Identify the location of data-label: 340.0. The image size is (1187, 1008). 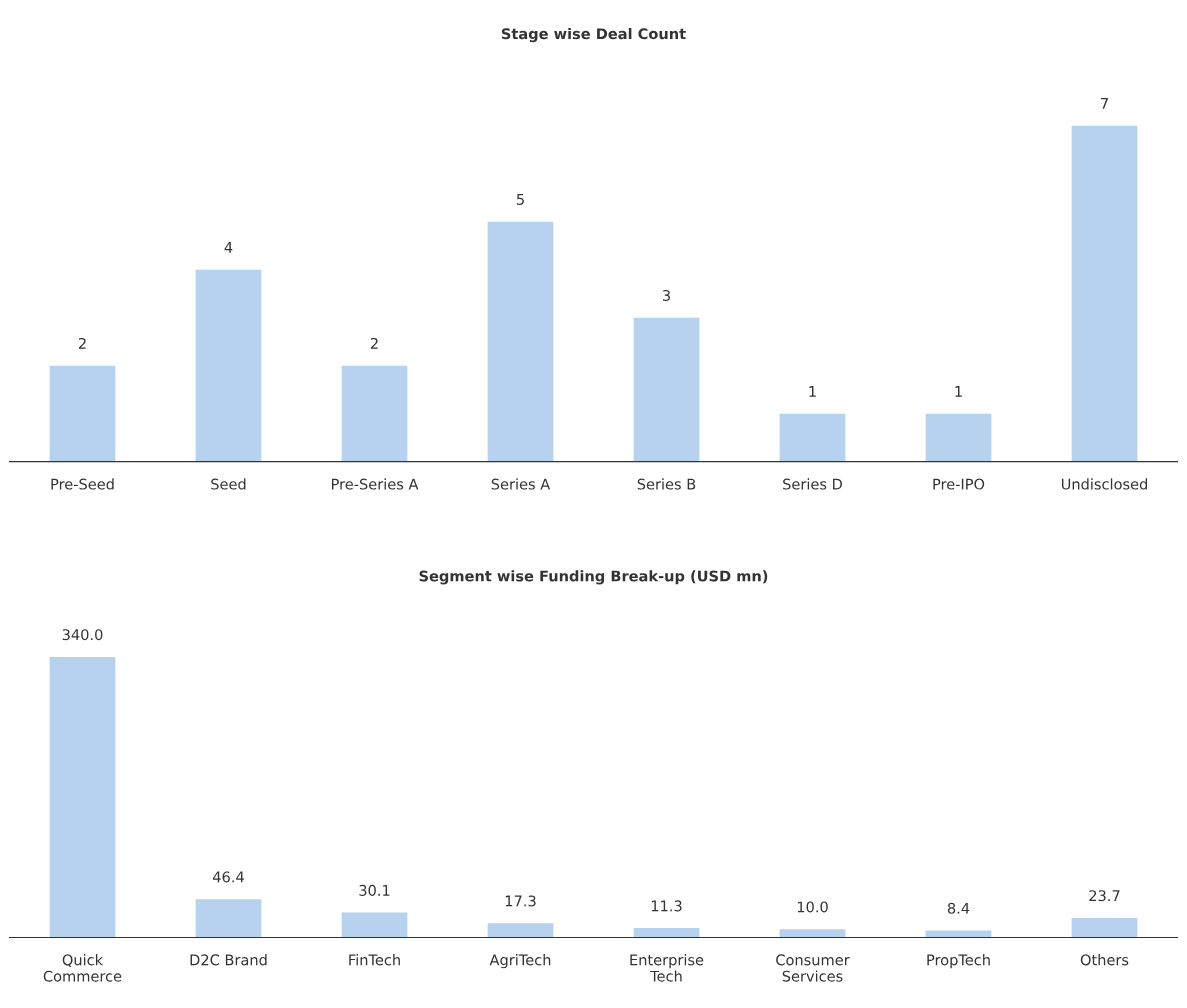
(82, 635).